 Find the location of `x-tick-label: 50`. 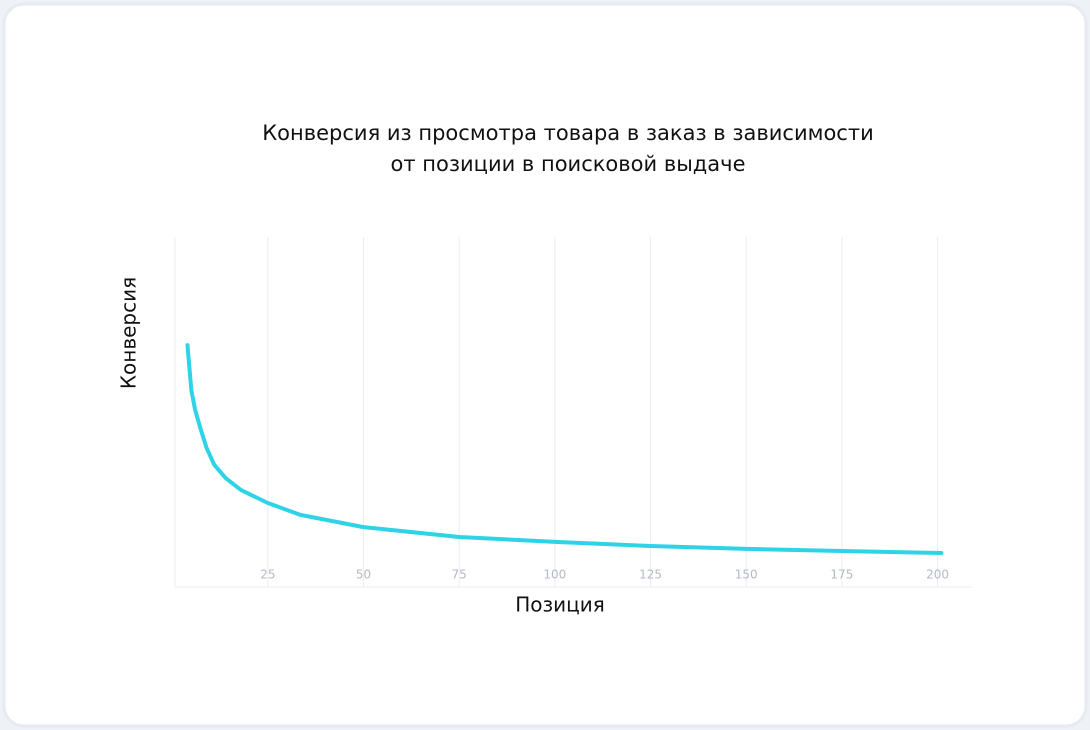

x-tick-label: 50 is located at coordinates (363, 575).